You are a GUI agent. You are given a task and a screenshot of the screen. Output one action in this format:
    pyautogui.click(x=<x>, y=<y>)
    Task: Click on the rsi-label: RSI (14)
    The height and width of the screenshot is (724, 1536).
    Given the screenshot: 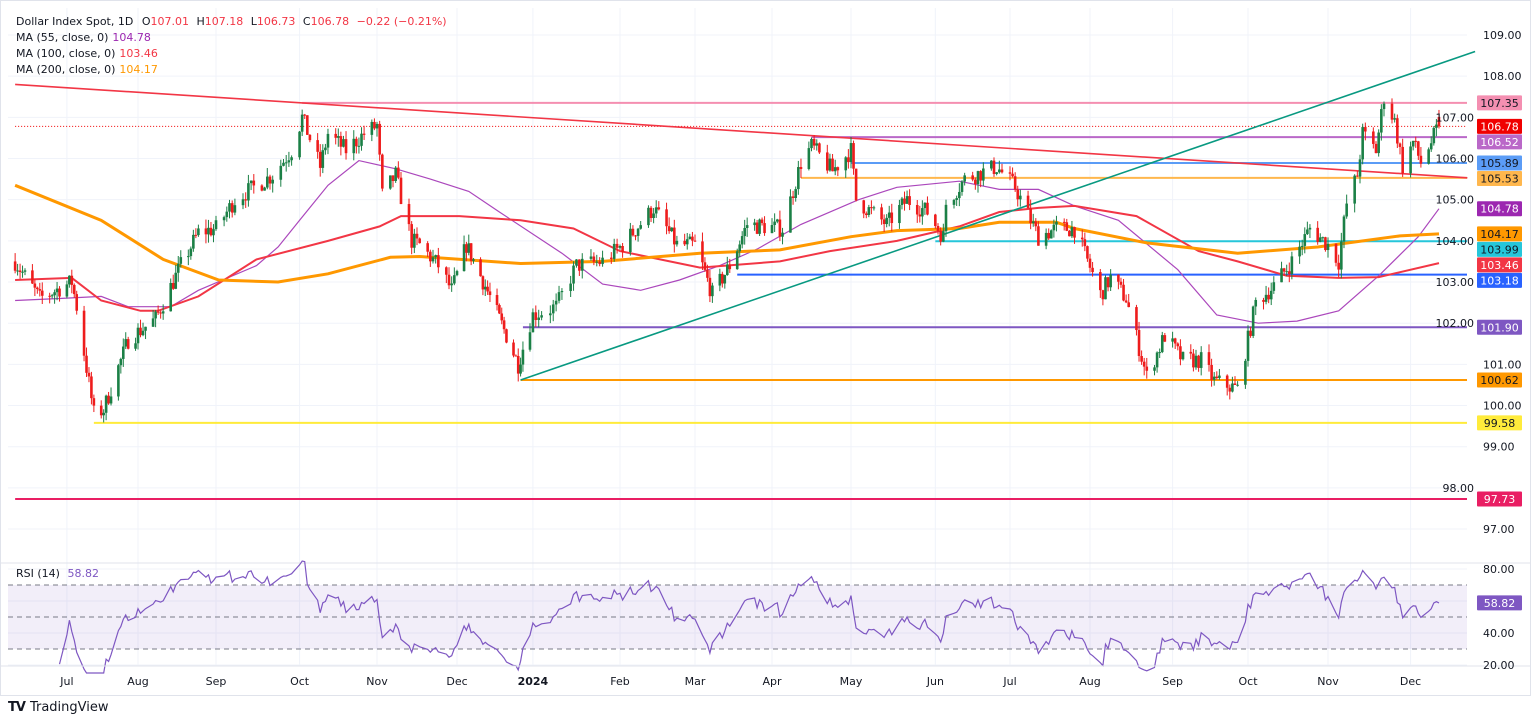 What is the action you would take?
    pyautogui.click(x=38, y=573)
    